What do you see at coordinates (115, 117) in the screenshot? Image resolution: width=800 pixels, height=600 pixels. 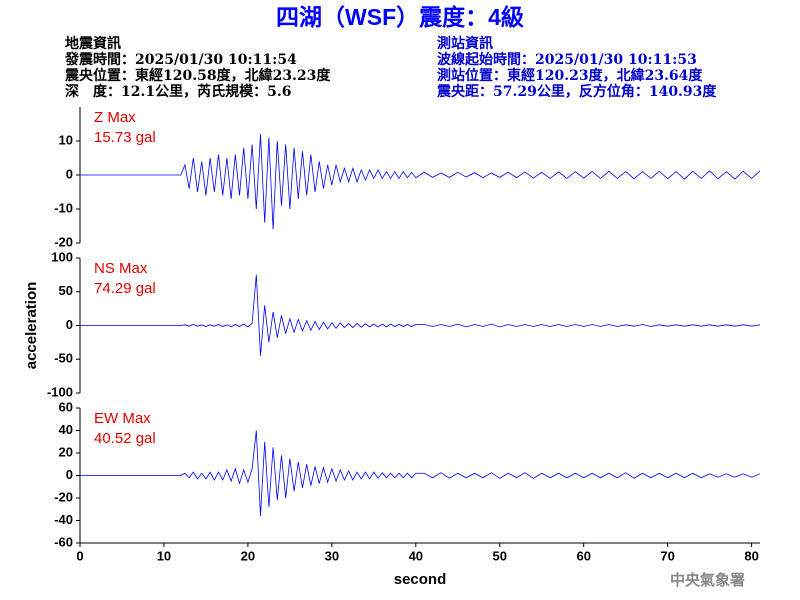 I see `annotation: Z Max` at bounding box center [115, 117].